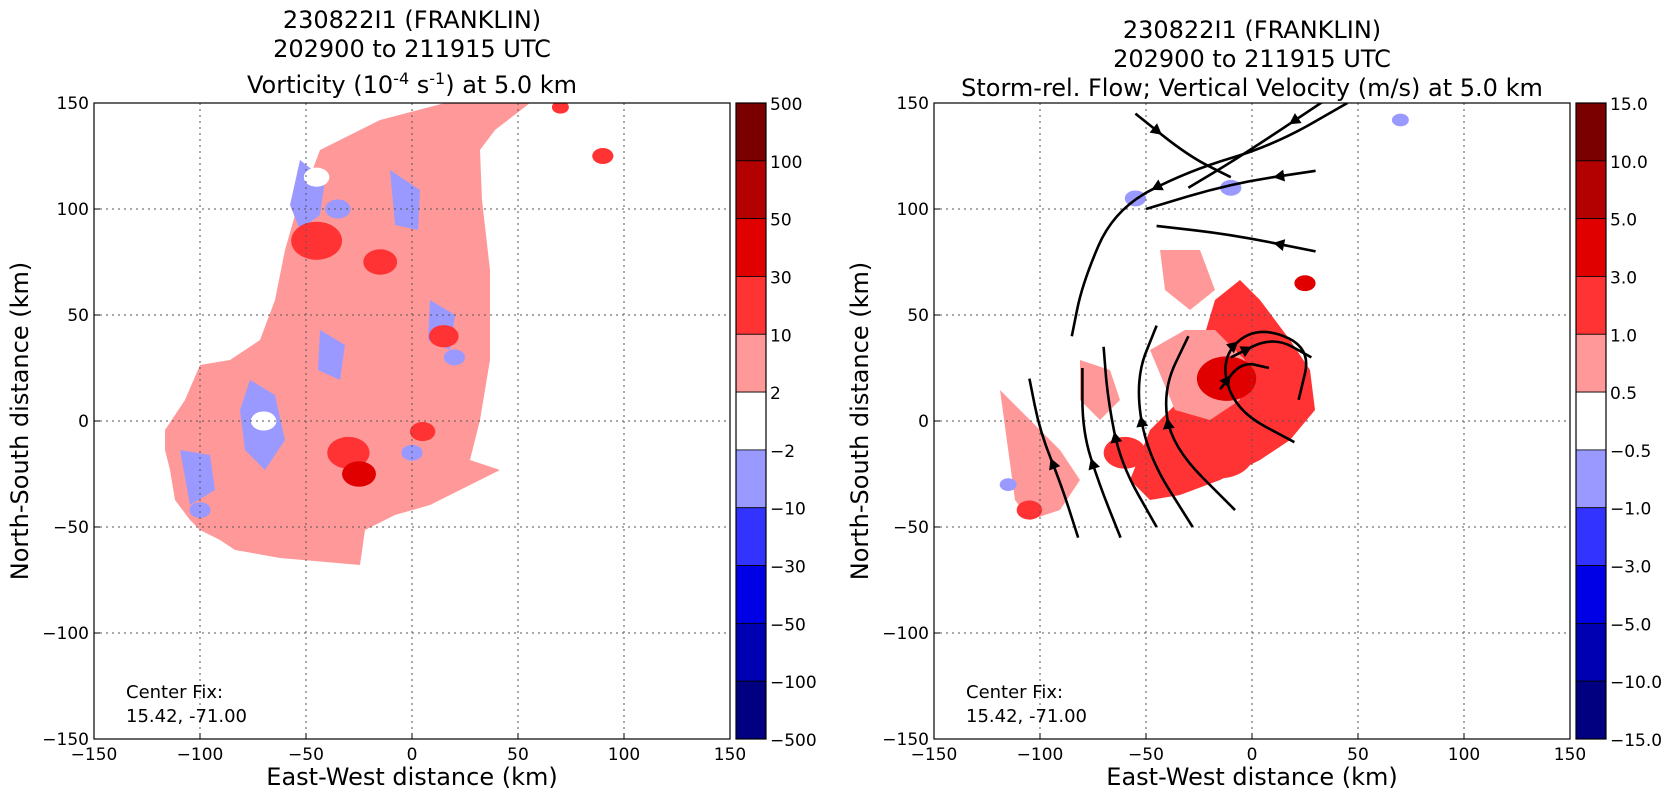 The width and height of the screenshot is (1677, 797). I want to click on colorbar-tick-label: −10.0, so click(1636, 683).